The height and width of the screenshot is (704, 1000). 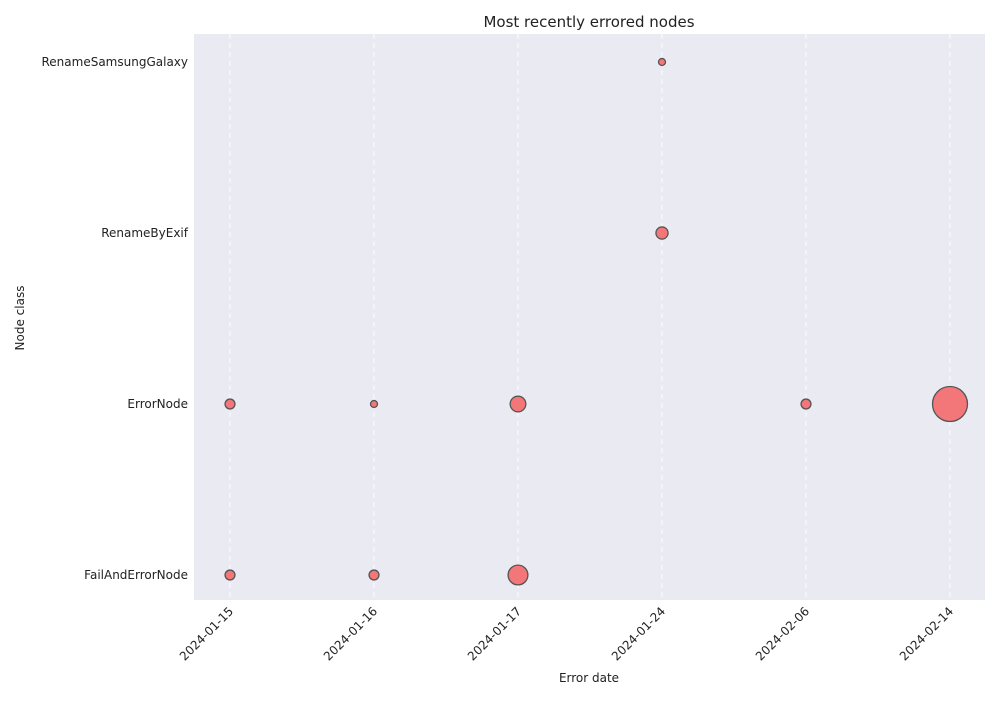 What do you see at coordinates (206, 633) in the screenshot?
I see `x-tick-label: 2024-01-15` at bounding box center [206, 633].